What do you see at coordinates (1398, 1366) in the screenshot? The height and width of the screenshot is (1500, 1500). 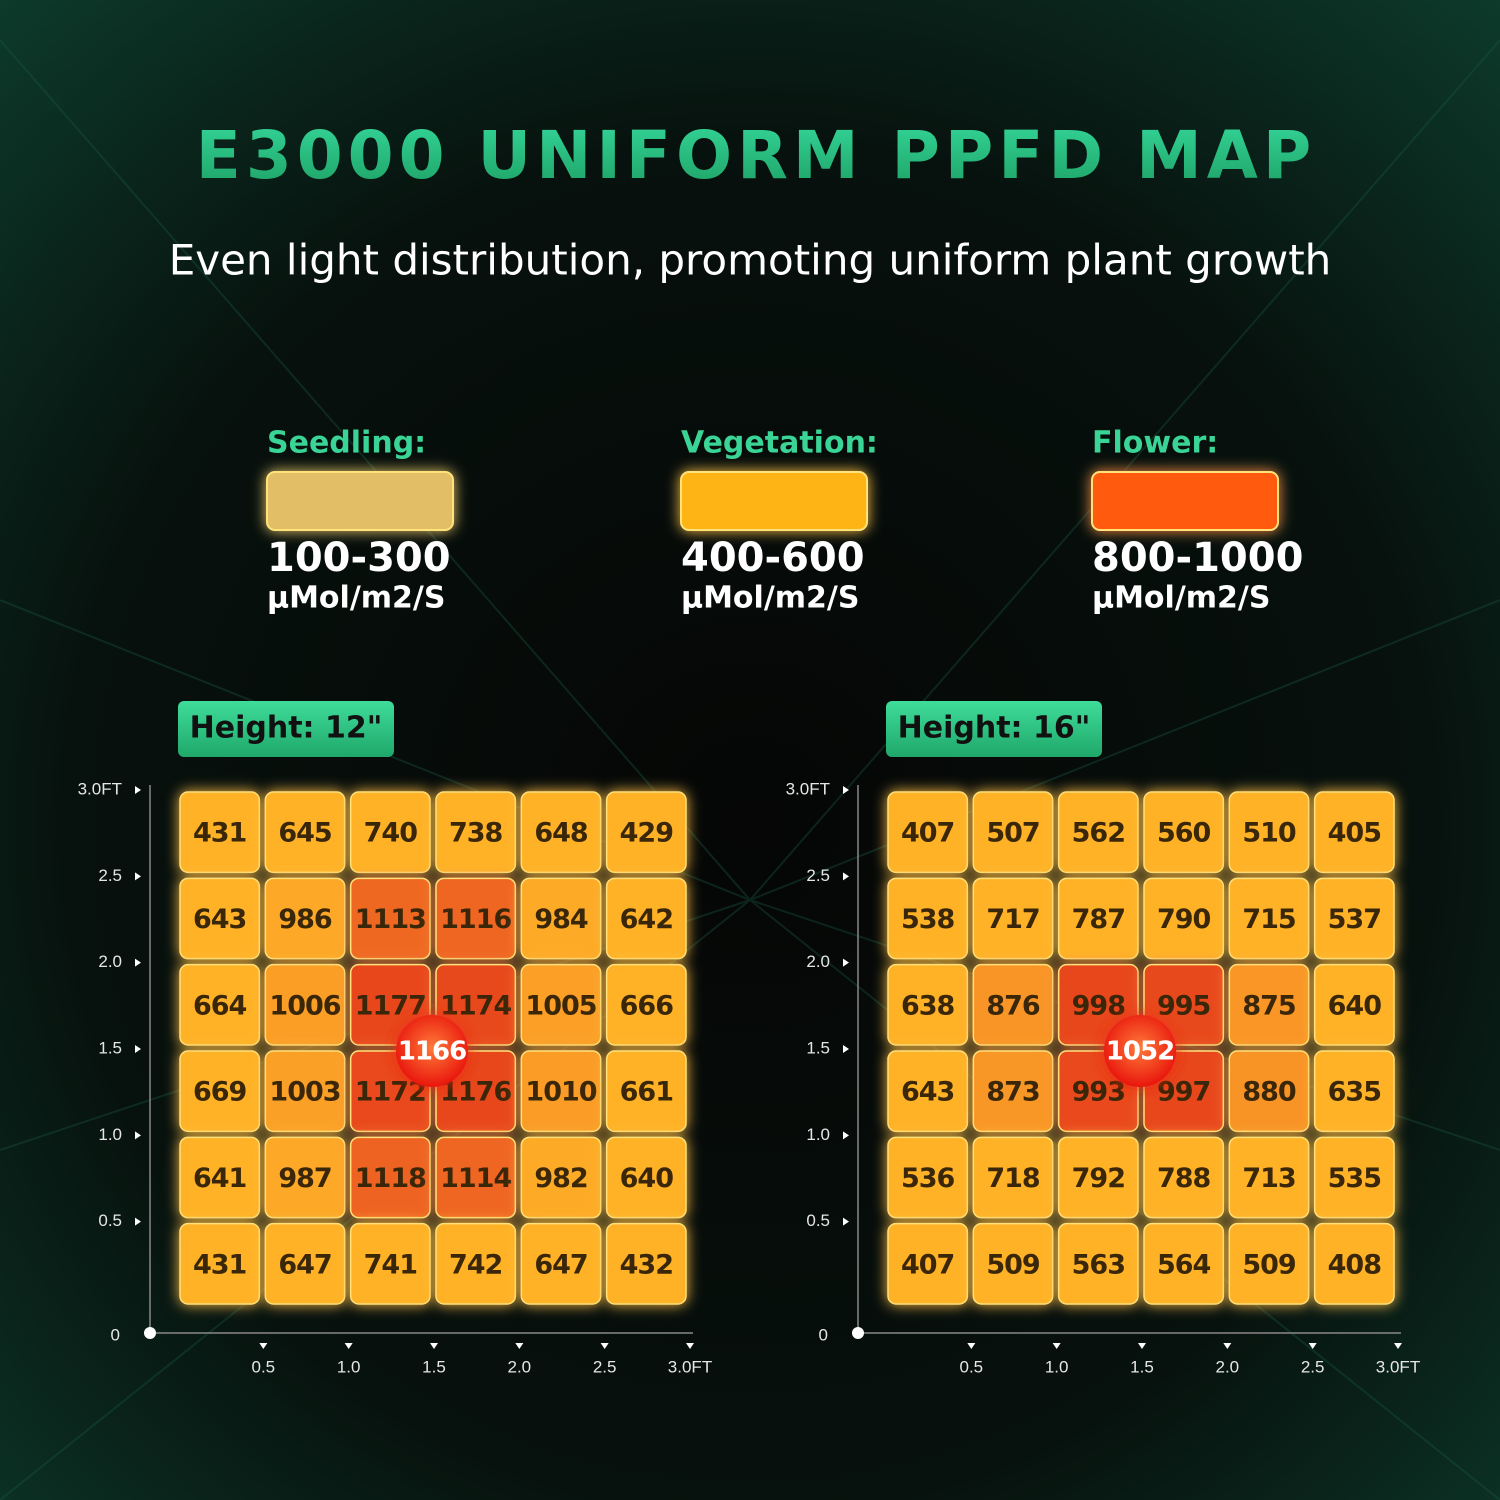 I see `x-tick-label: 3.0FT` at bounding box center [1398, 1366].